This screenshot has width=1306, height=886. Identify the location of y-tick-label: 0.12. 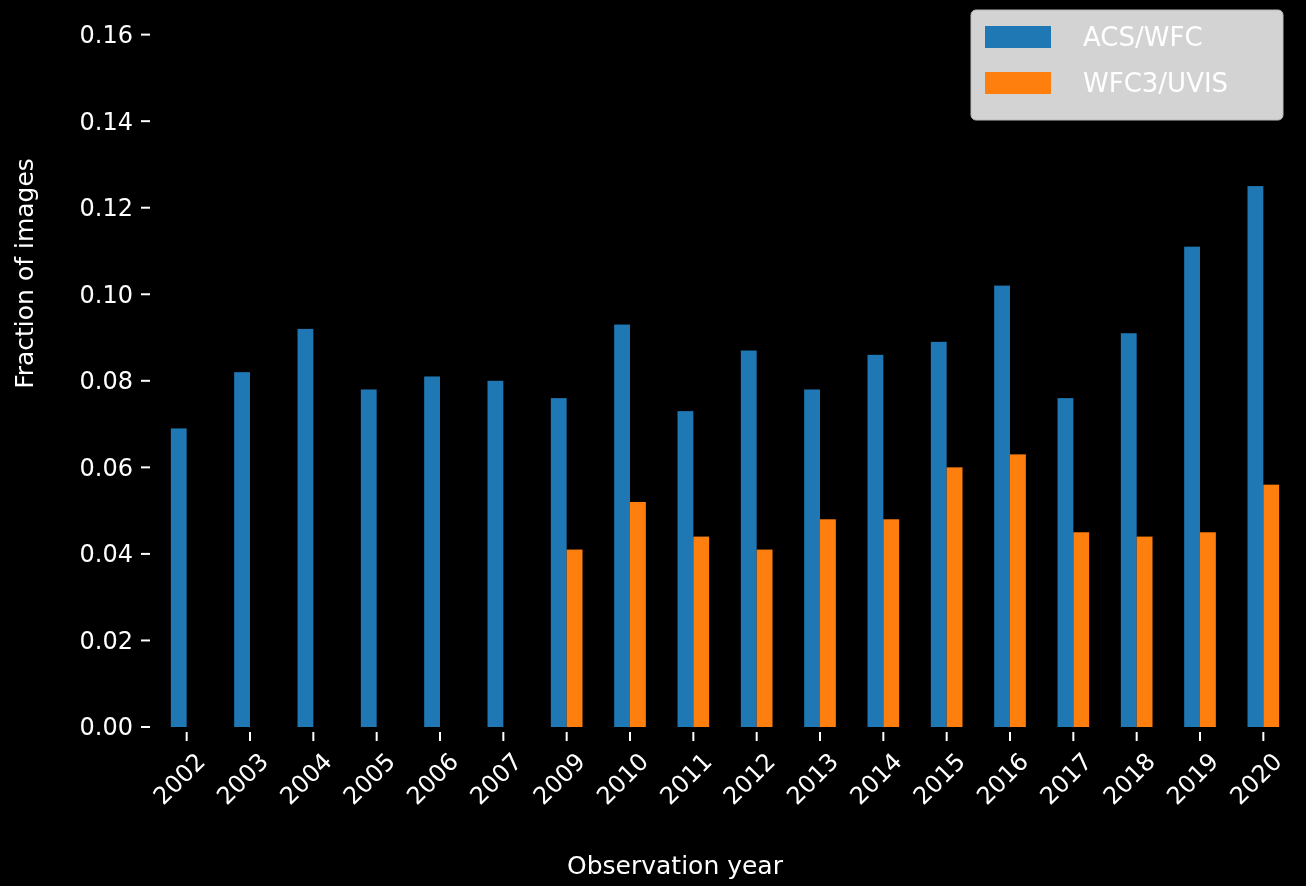
(106, 208).